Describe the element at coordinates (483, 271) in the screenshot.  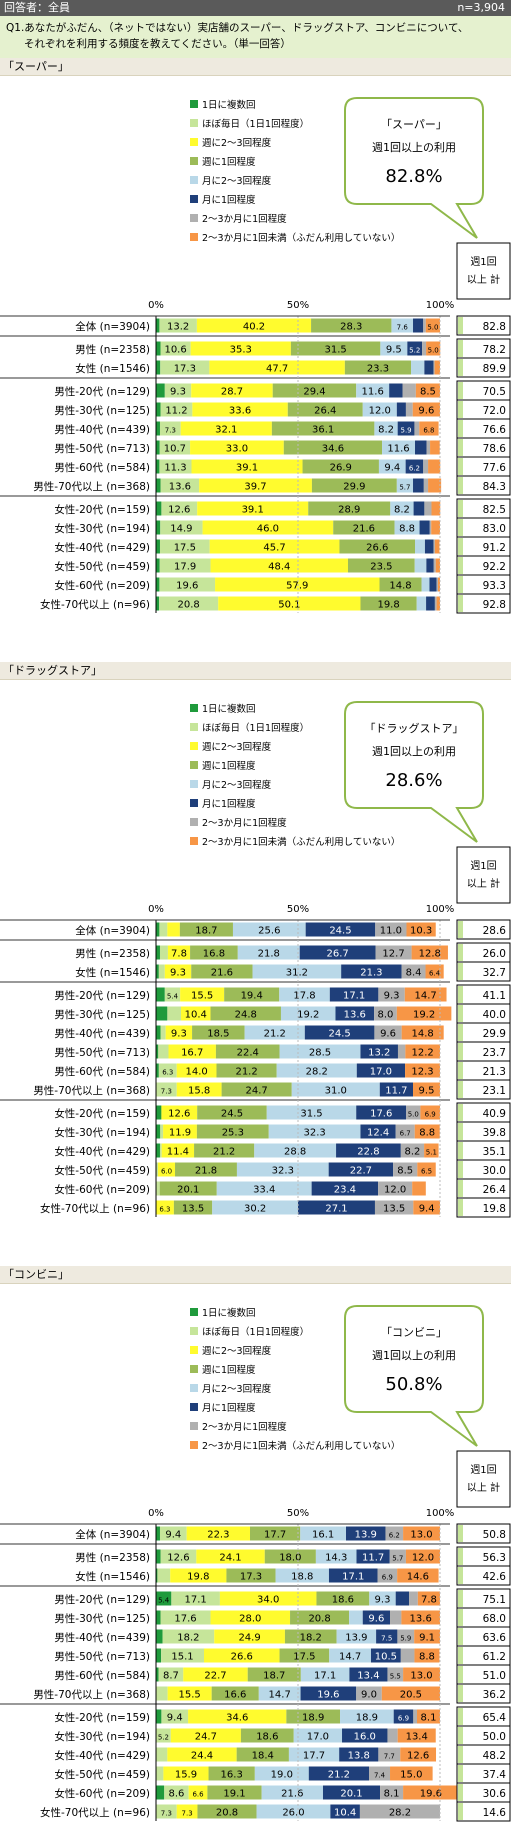
I see `total-header-box` at that location.